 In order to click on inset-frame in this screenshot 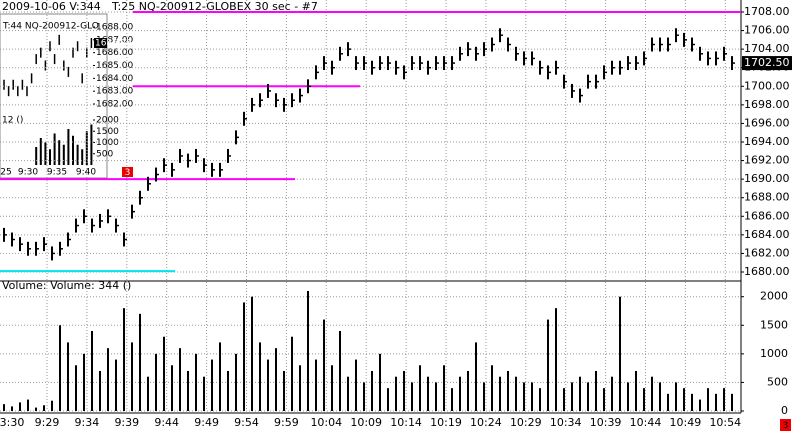, I will do `click(54, 96)`.